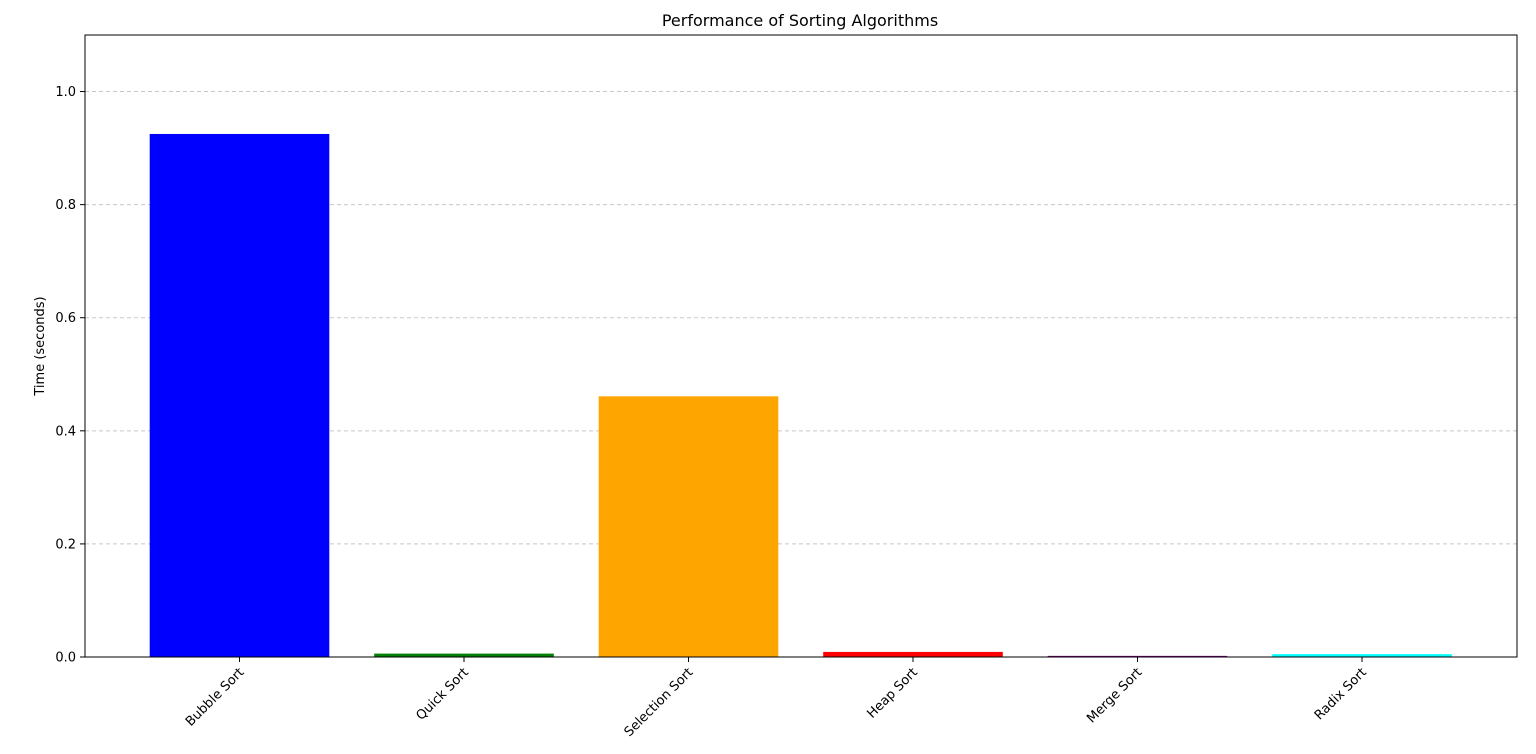 The height and width of the screenshot is (754, 1536). What do you see at coordinates (70, 375) in the screenshot?
I see `y-axis: 0.0 0.2 0.4 0.6 0.8 1.0` at bounding box center [70, 375].